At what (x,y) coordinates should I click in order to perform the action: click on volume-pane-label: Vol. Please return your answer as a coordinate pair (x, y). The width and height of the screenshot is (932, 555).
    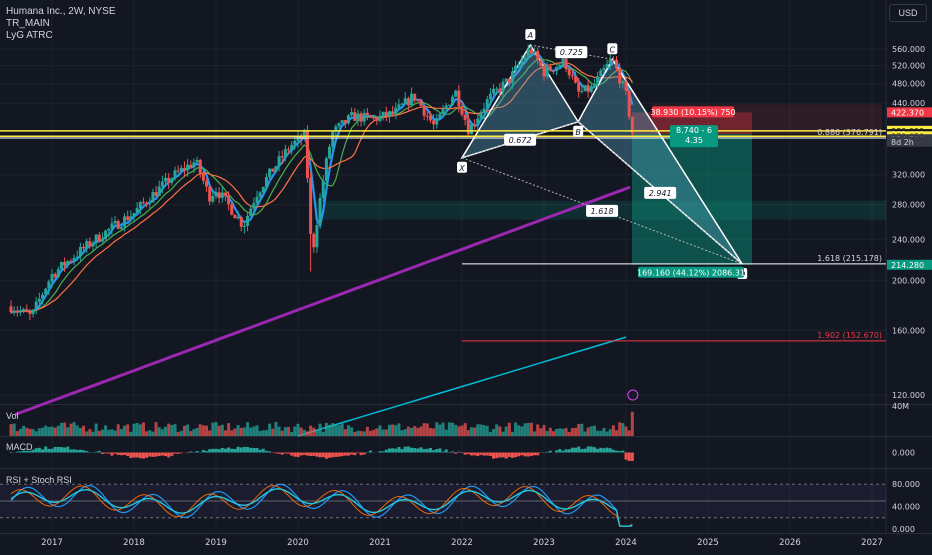
    Looking at the image, I should click on (12, 416).